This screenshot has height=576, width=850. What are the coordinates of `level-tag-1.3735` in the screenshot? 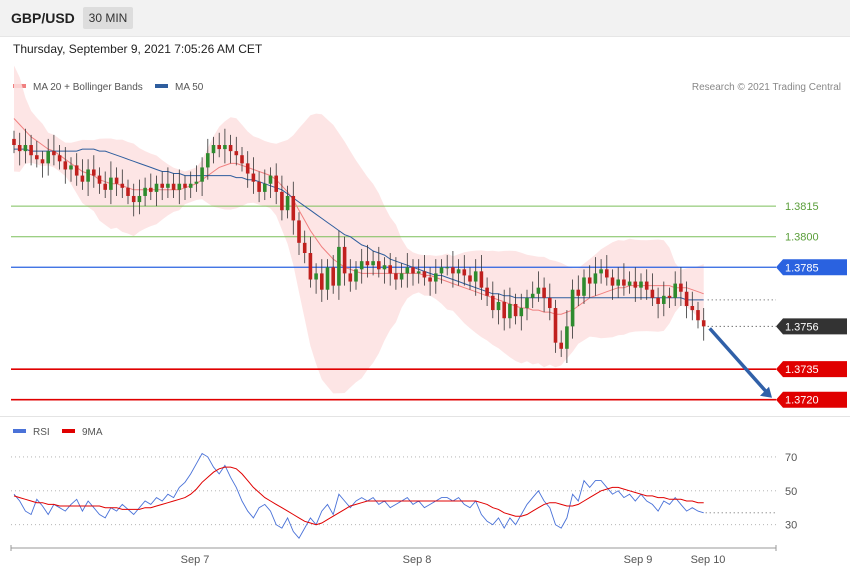 It's located at (811, 369).